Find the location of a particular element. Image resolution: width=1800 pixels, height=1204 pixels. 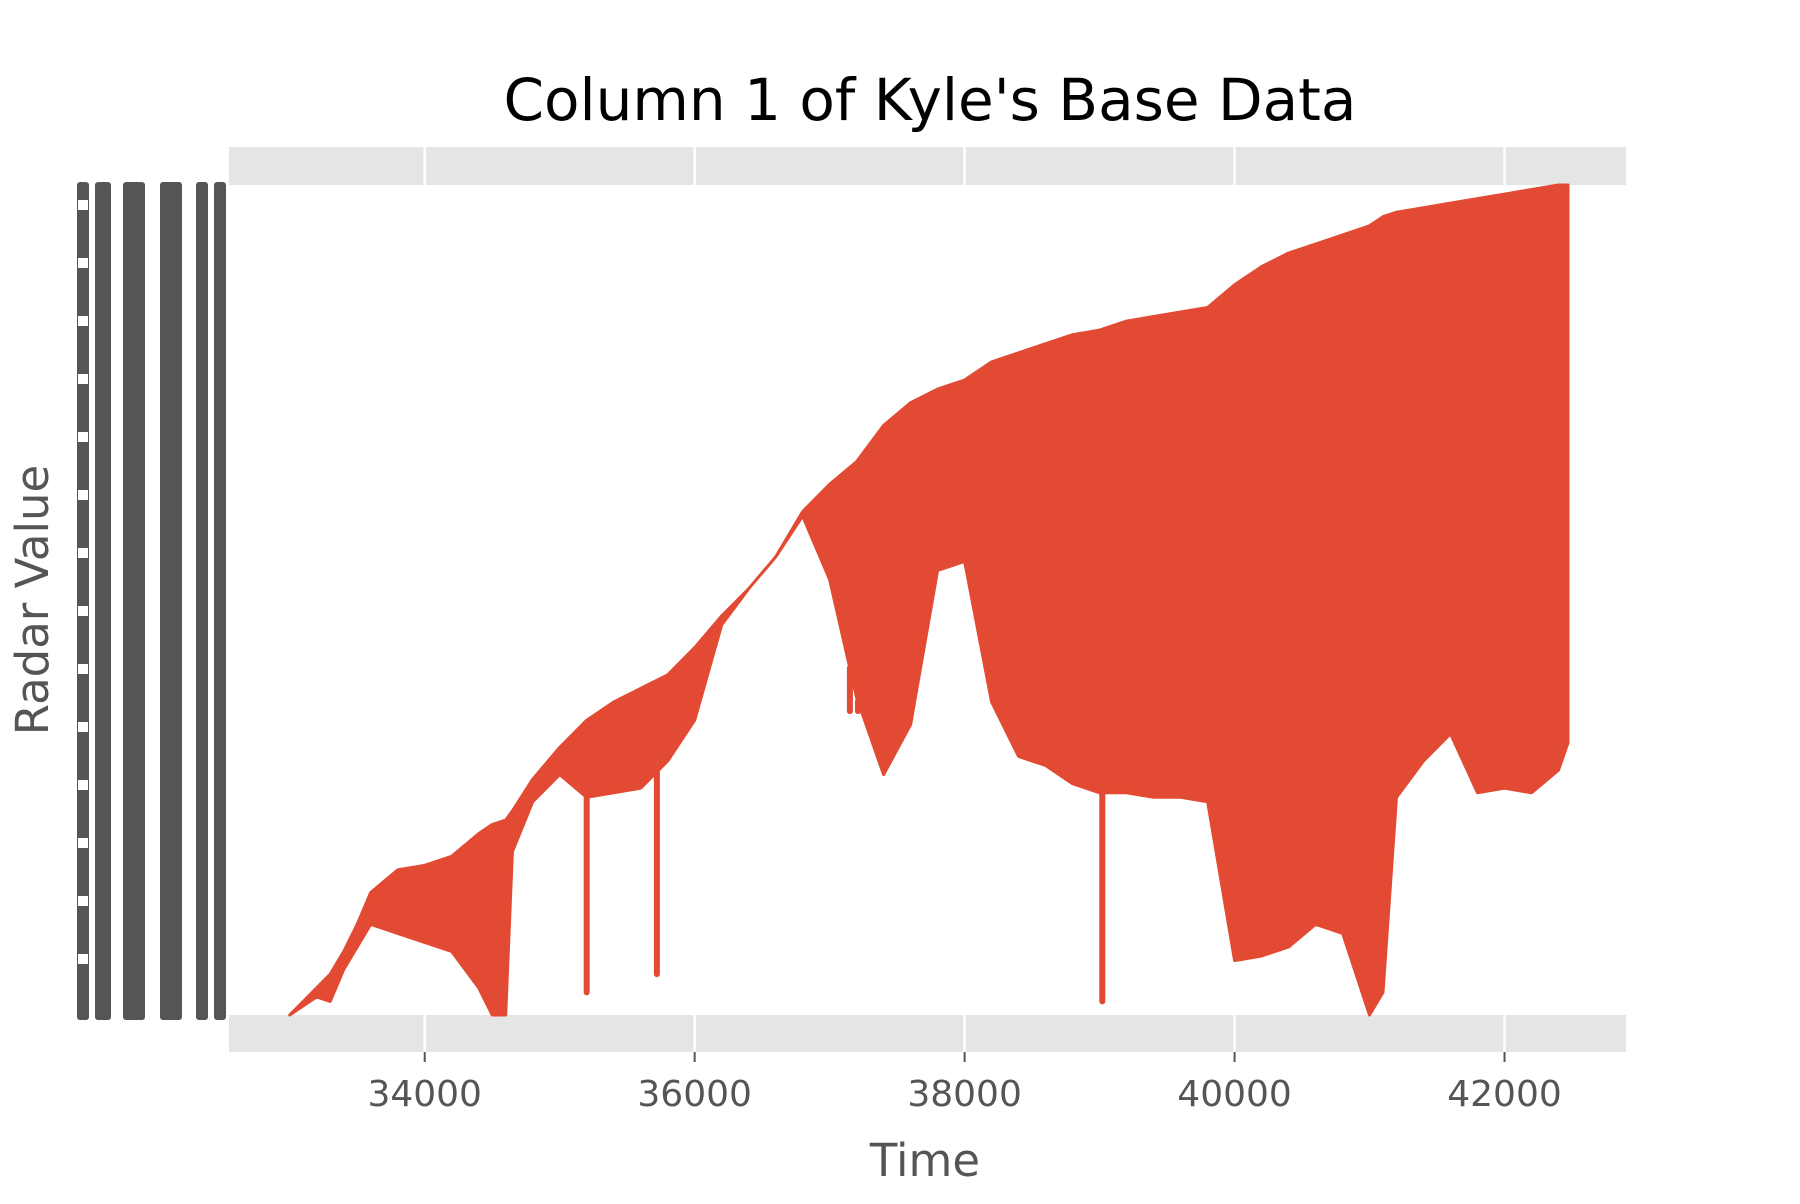

x-axis-label: Time is located at coordinates (924, 1160).